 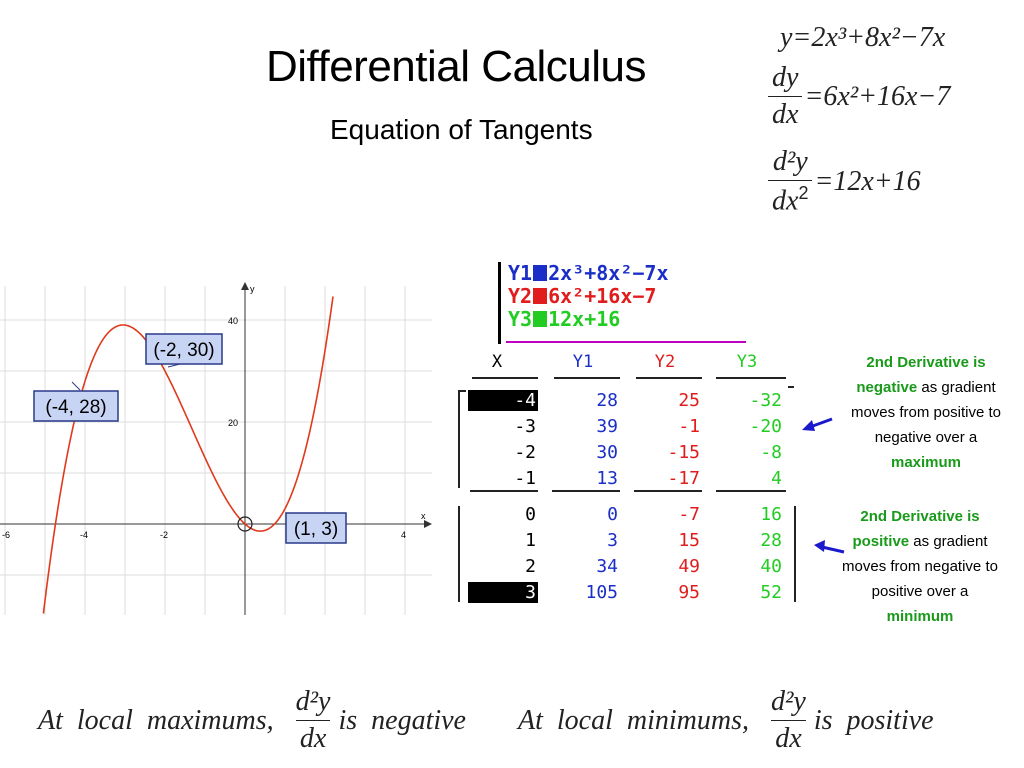 I want to click on calculator-y2-line: Y2 6x²+16x−7, so click(x=661, y=296).